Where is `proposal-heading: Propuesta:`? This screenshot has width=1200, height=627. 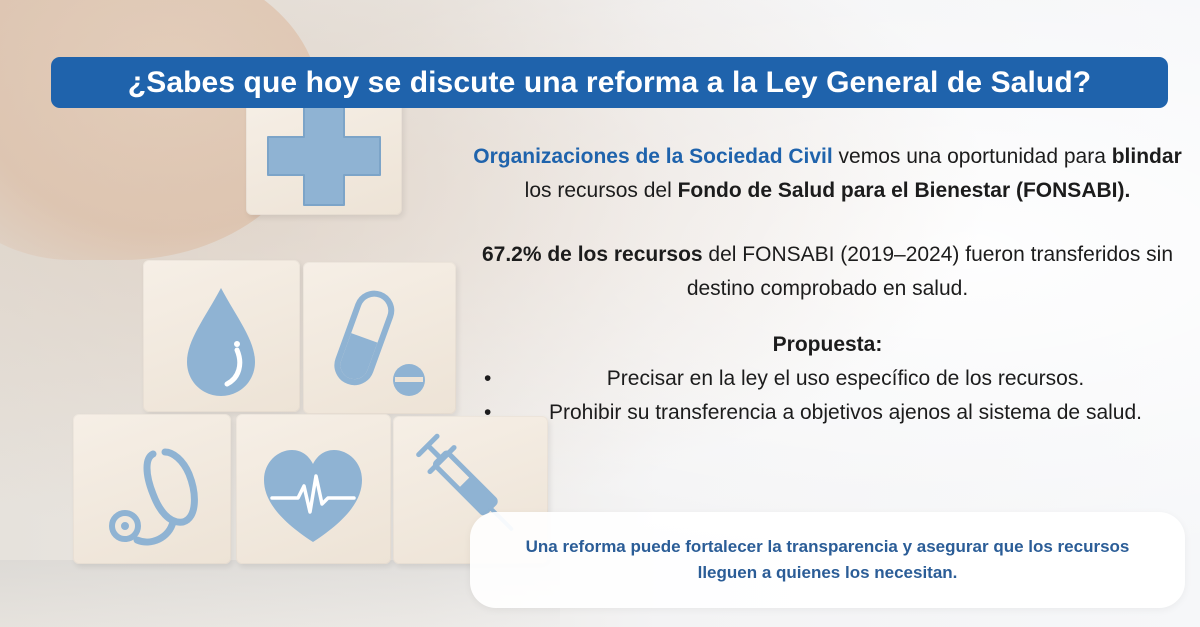 proposal-heading: Propuesta: is located at coordinates (827, 344).